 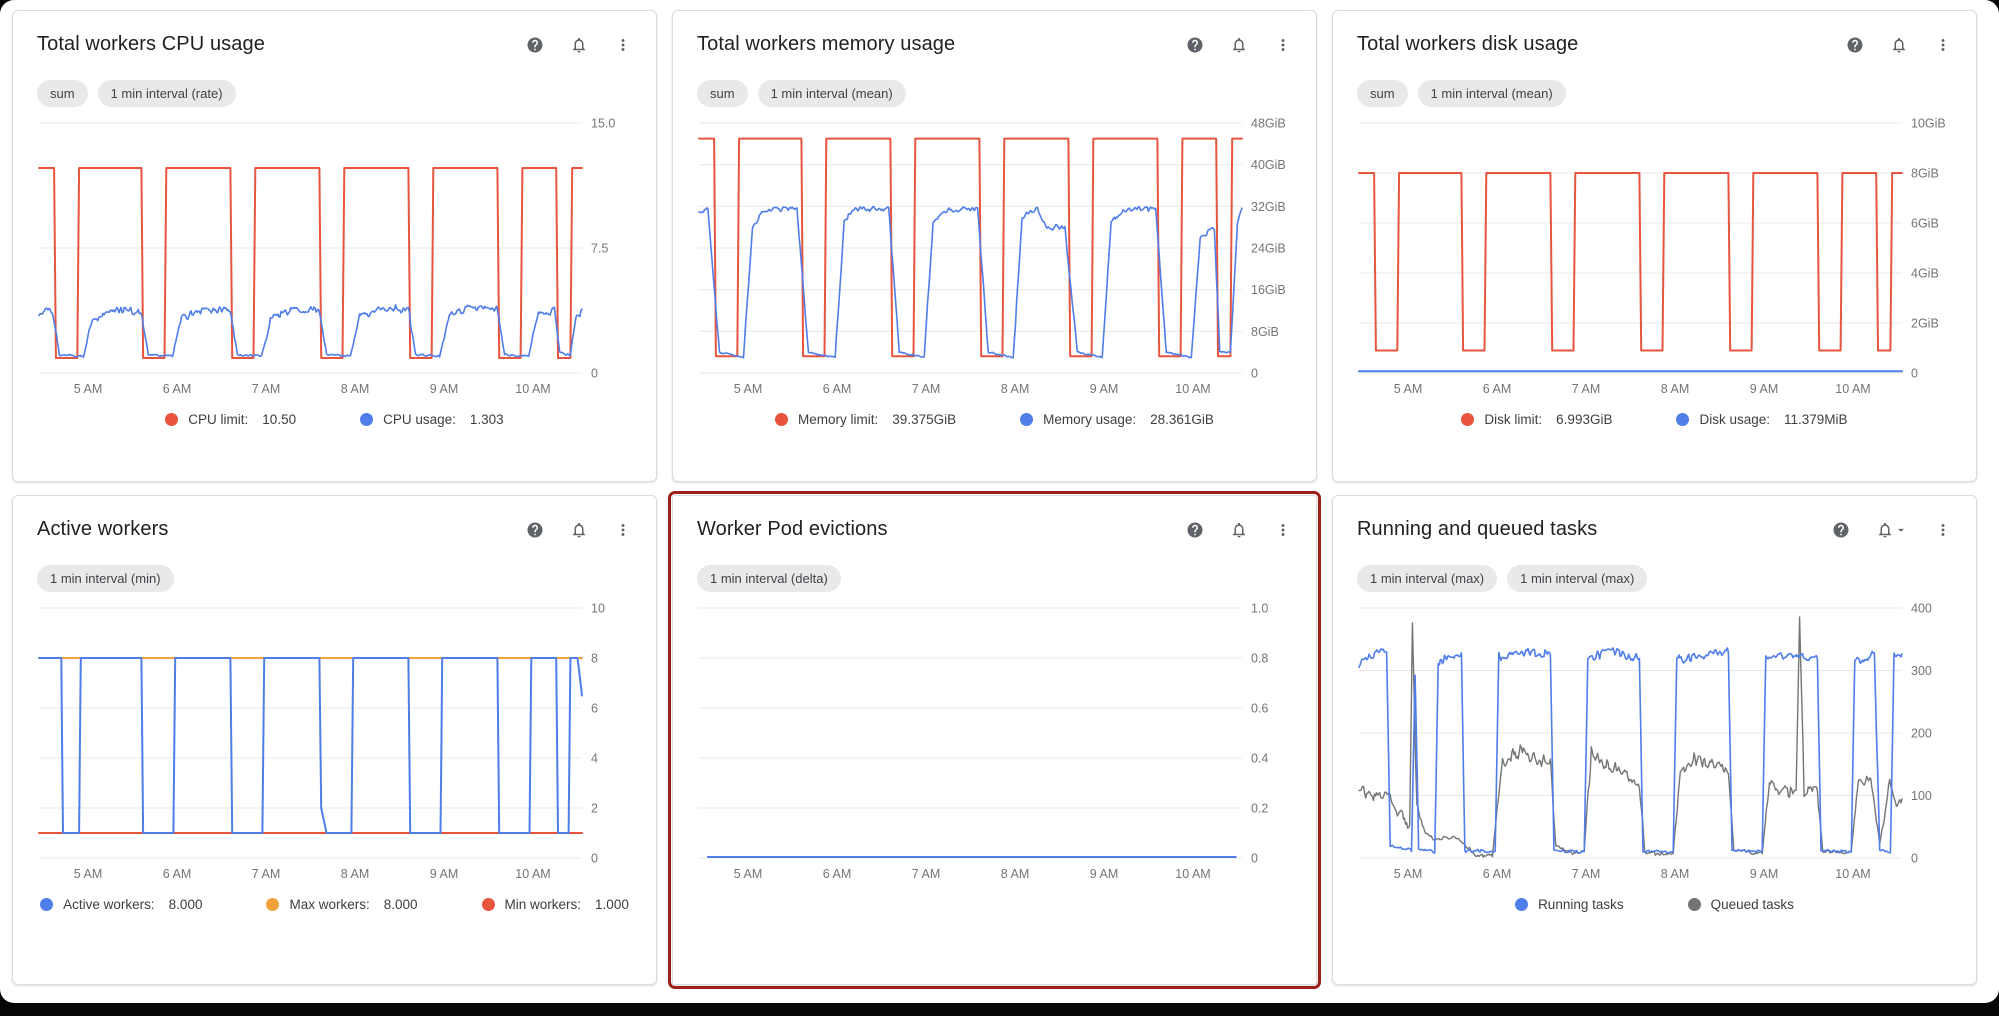 I want to click on legend-value: 1.000, so click(x=612, y=904).